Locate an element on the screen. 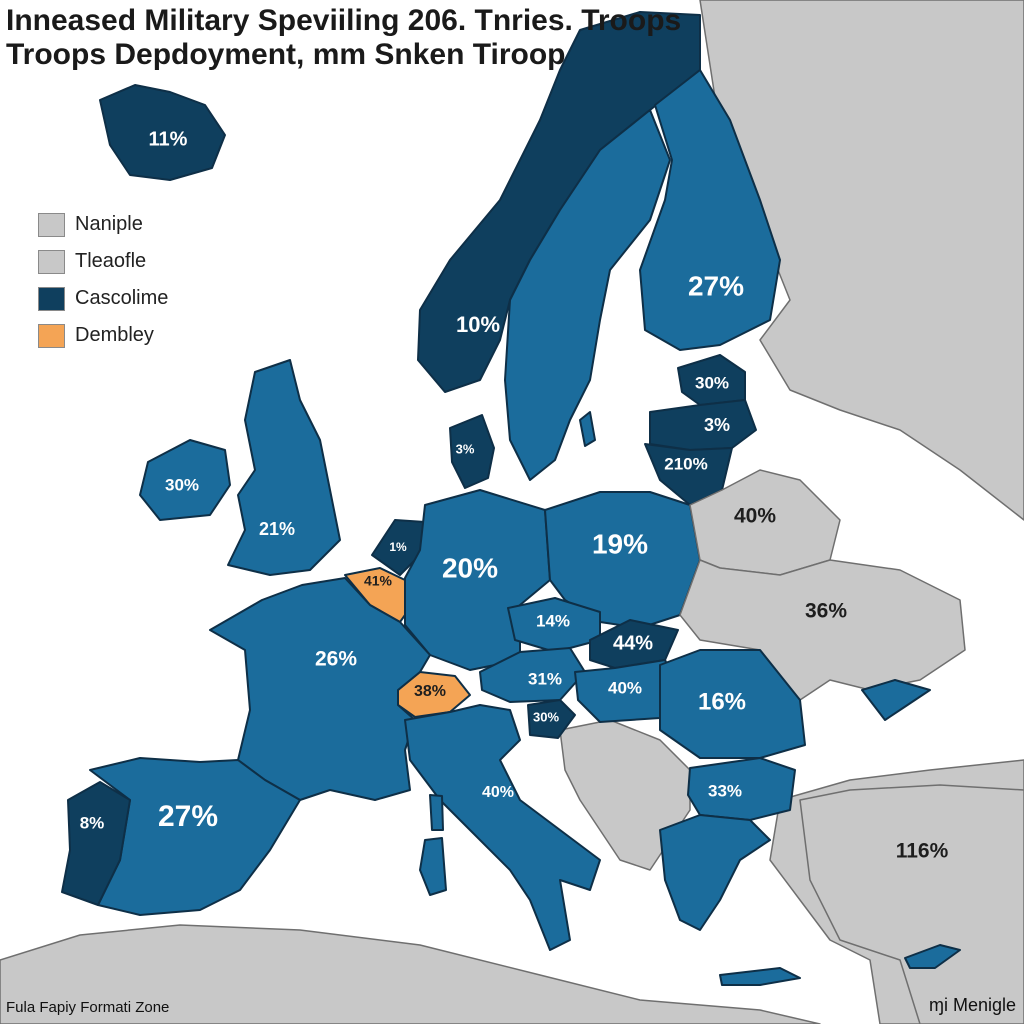  region-label-belgium: 41% is located at coordinates (378, 581).